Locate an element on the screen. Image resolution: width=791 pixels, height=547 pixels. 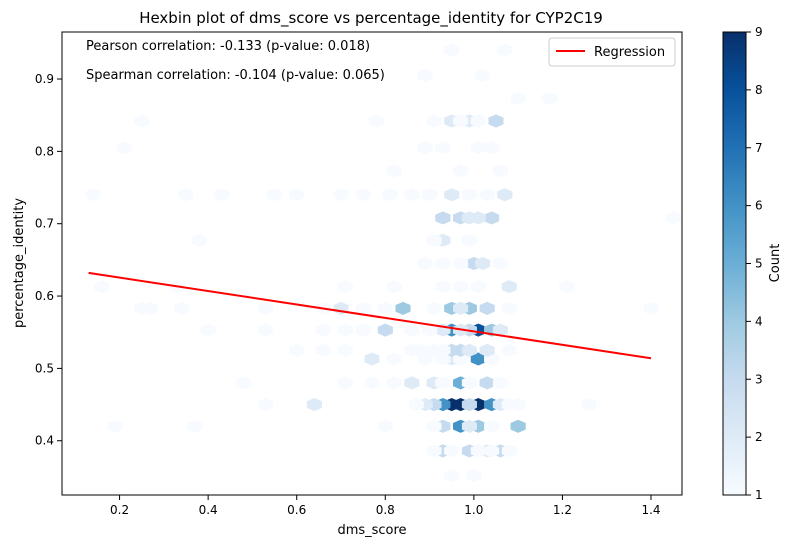
colorbar-tick-label: 5 is located at coordinates (759, 264).